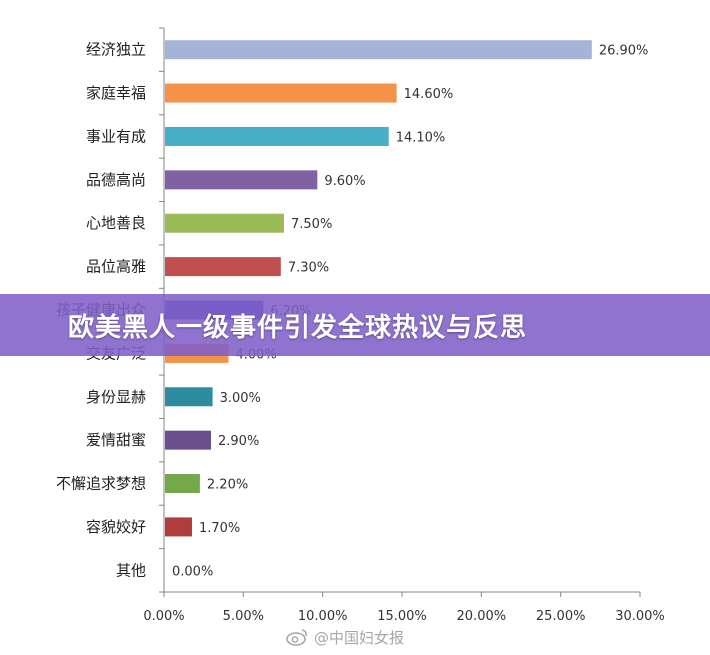 The width and height of the screenshot is (710, 655). What do you see at coordinates (116, 223) in the screenshot?
I see `category-label: 心地善良` at bounding box center [116, 223].